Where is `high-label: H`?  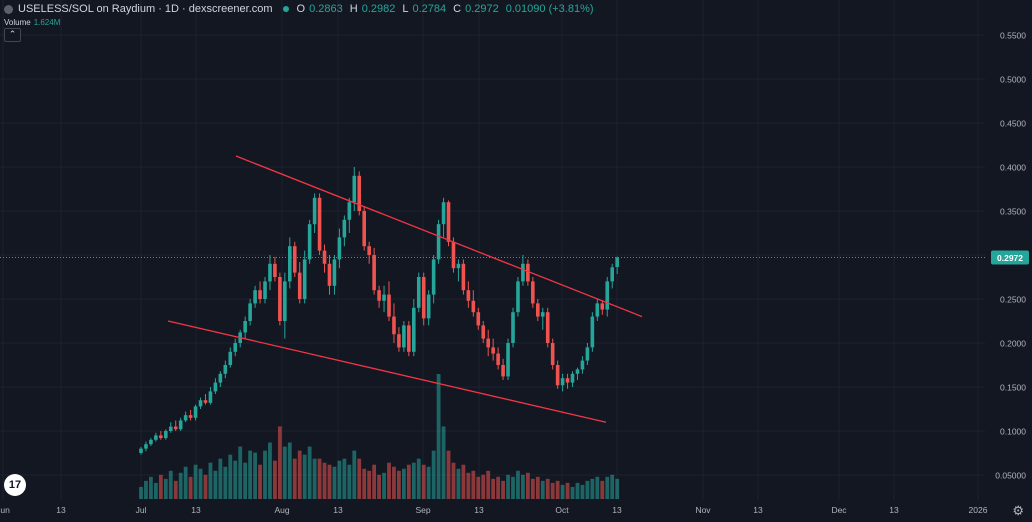
high-label: H is located at coordinates (353, 9).